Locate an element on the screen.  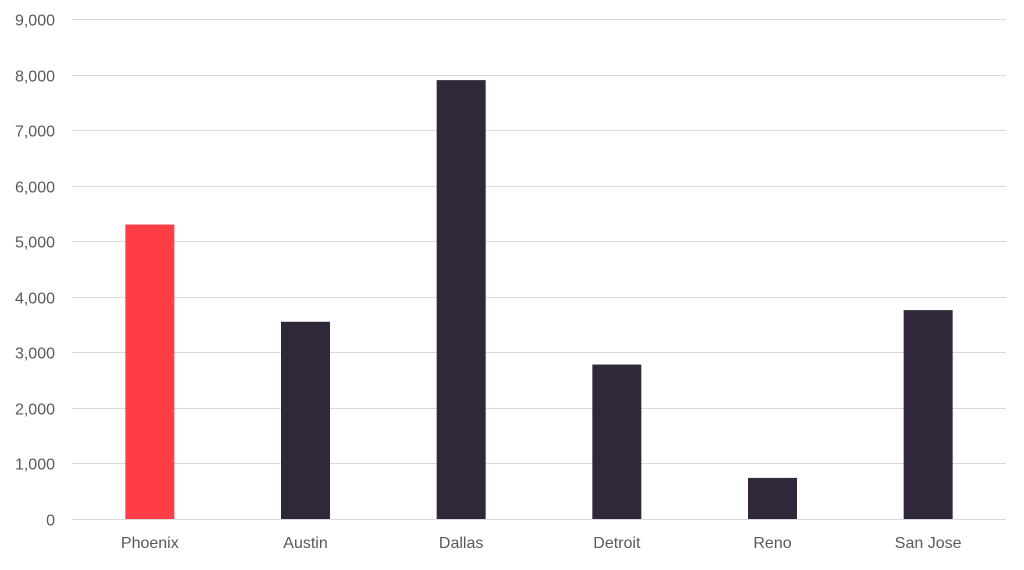
bar-san-jose is located at coordinates (928, 414).